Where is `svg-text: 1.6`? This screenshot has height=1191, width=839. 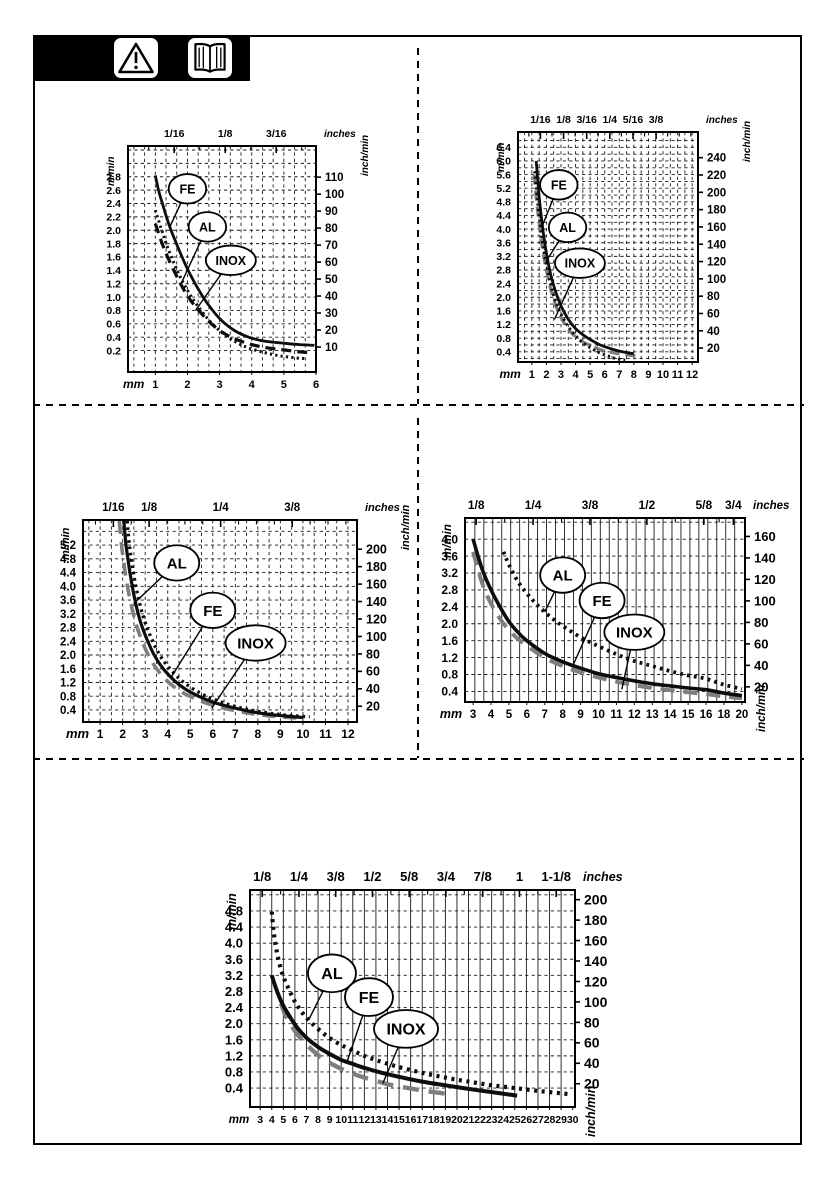 svg-text: 1.6 is located at coordinates (449, 641).